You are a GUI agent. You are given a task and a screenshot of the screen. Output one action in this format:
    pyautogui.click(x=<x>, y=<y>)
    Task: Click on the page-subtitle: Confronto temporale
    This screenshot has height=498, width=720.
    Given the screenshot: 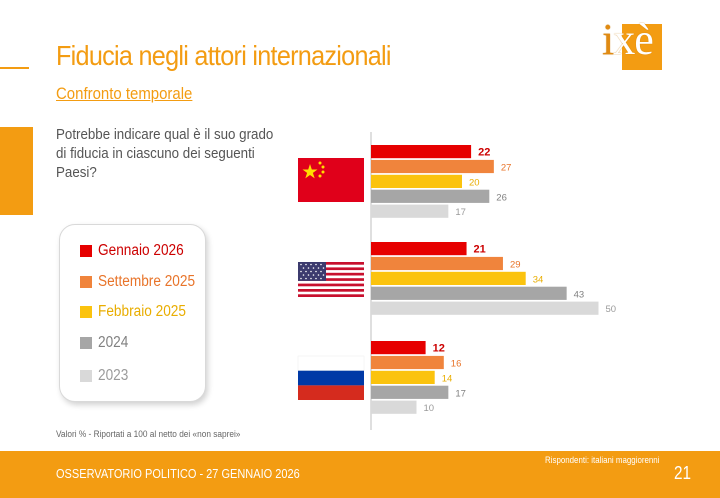 What is the action you would take?
    pyautogui.click(x=124, y=93)
    